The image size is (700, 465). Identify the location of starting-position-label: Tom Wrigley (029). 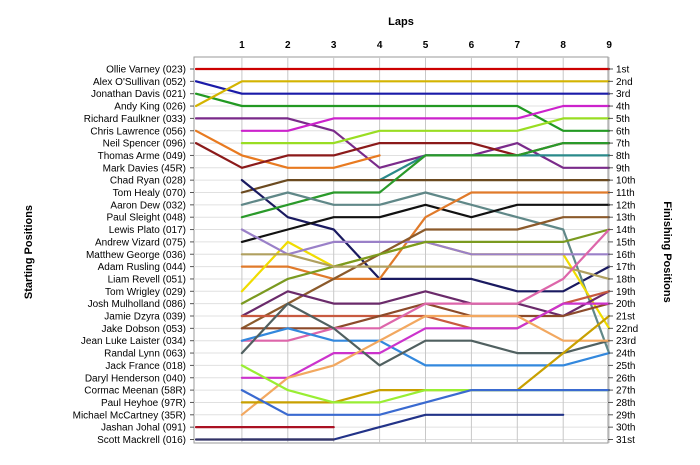
(145, 292).